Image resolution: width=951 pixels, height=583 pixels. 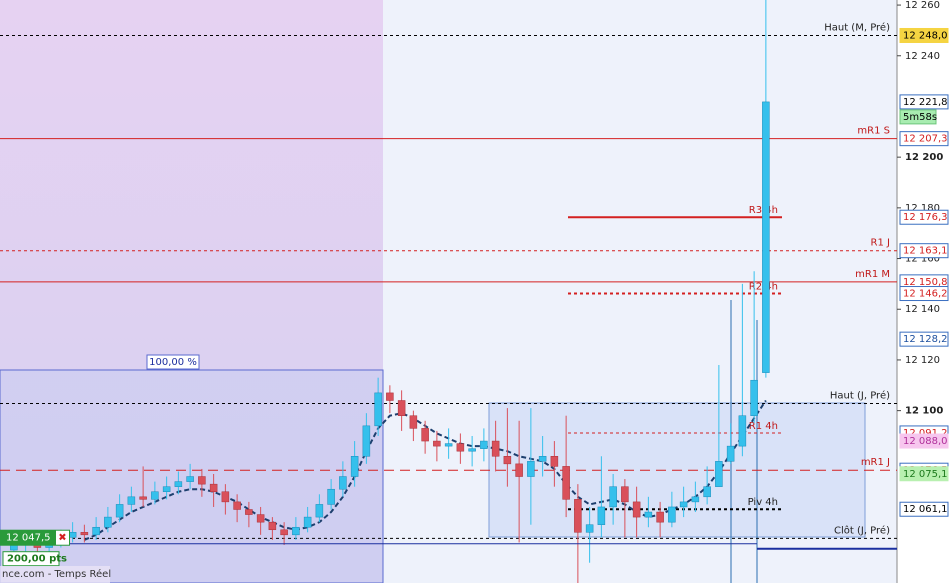 What do you see at coordinates (872, 274) in the screenshot?
I see `level-label: mR1 M` at bounding box center [872, 274].